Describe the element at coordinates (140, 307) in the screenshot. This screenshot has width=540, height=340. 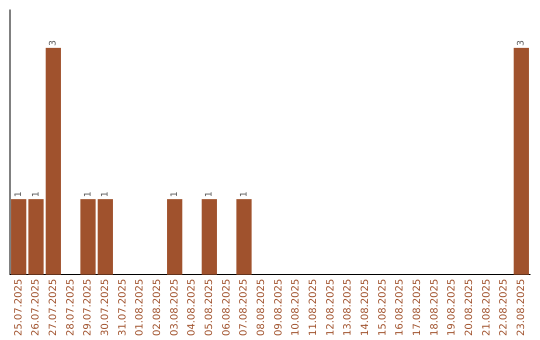
I see `x-tick-label: 01.08.2025` at that location.